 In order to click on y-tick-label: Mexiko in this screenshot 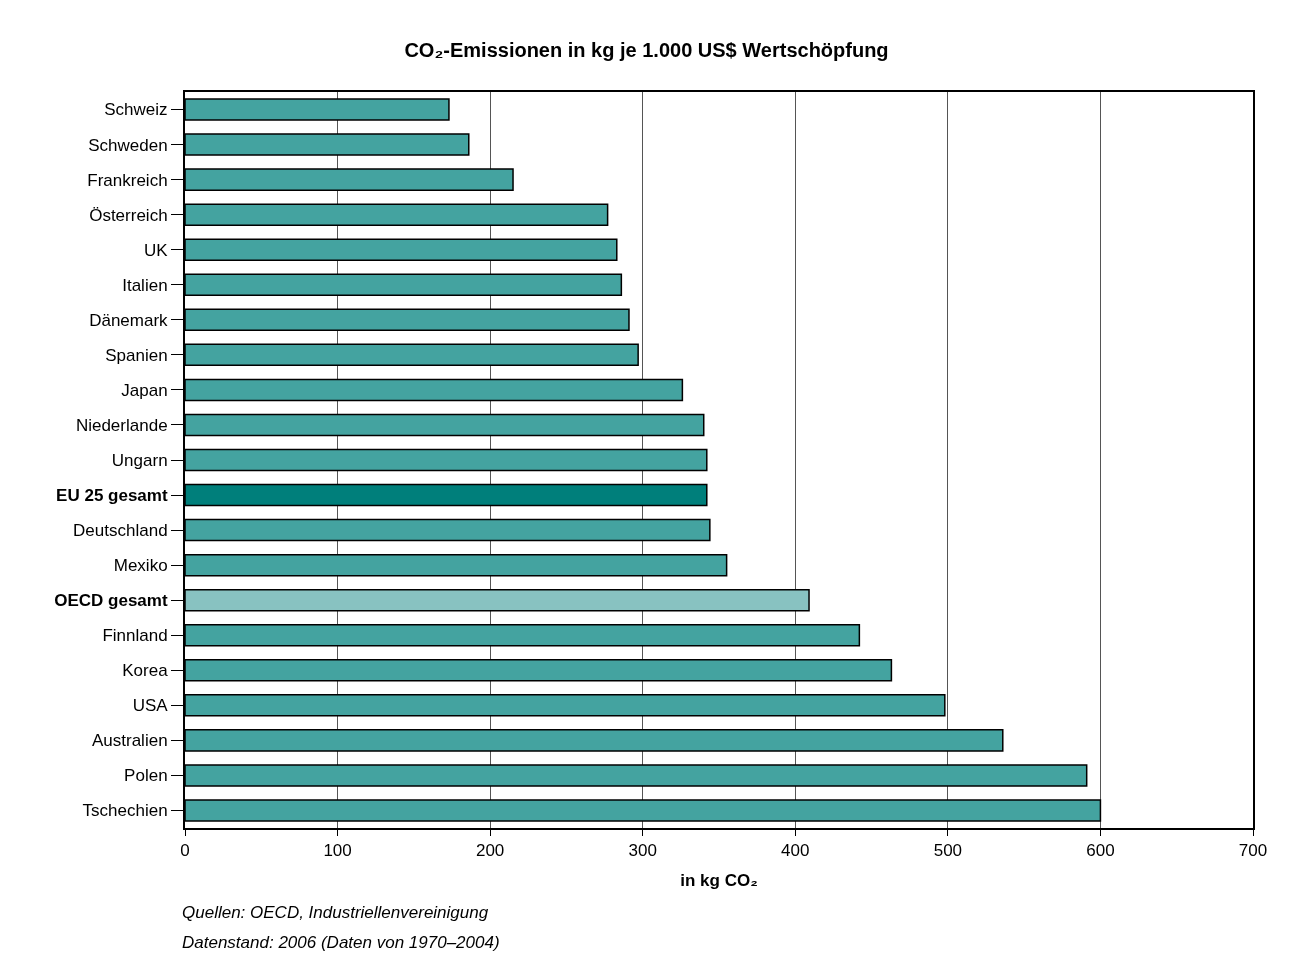, I will do `click(140, 566)`.